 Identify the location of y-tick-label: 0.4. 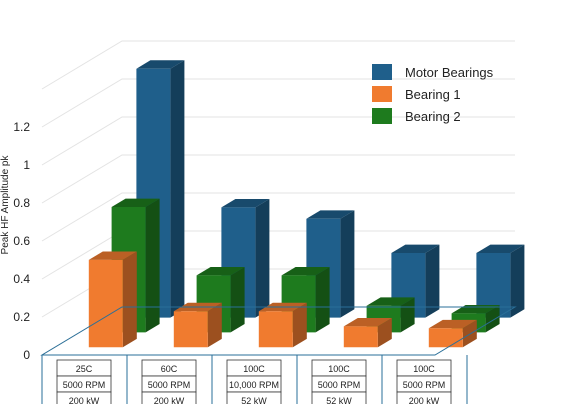
(21, 279).